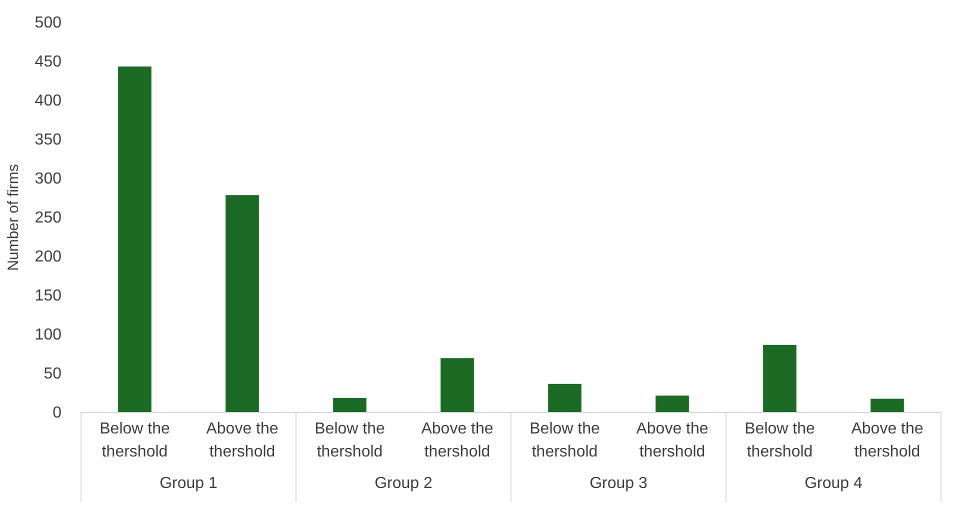 The image size is (969, 518). Describe the element at coordinates (13, 217) in the screenshot. I see `y-axis-title: Number of firms` at that location.